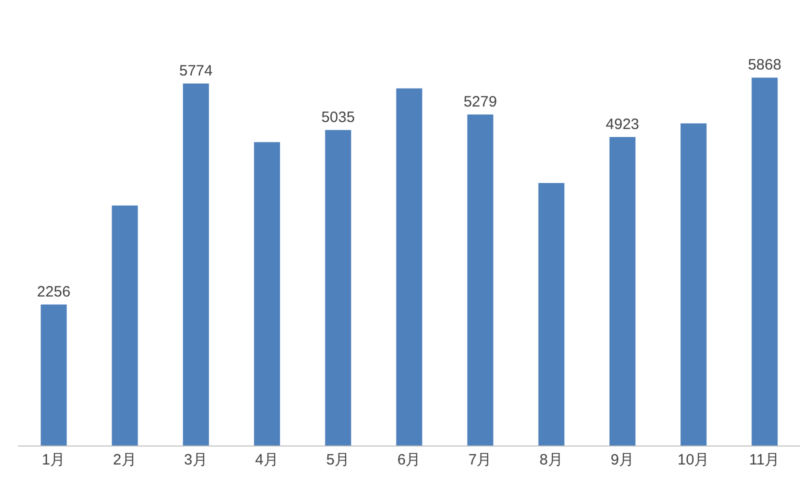 This screenshot has height=480, width=804. Describe the element at coordinates (338, 460) in the screenshot. I see `x-tick-label: 5月` at that location.